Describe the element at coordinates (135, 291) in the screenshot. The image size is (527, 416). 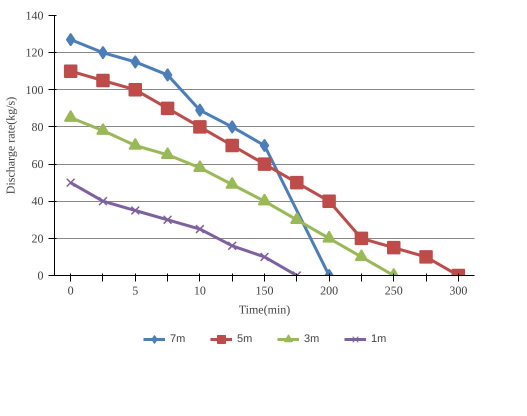
I see `x-tick-label: 5` at that location.